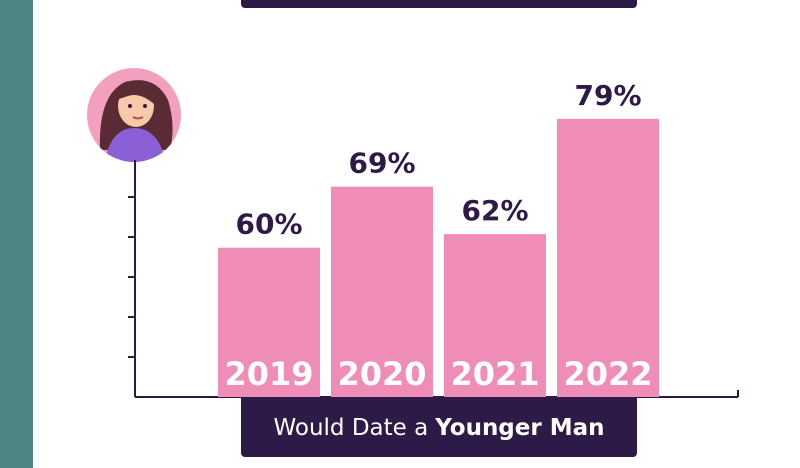 The image size is (800, 468). What do you see at coordinates (134, 115) in the screenshot?
I see `avatar` at bounding box center [134, 115].